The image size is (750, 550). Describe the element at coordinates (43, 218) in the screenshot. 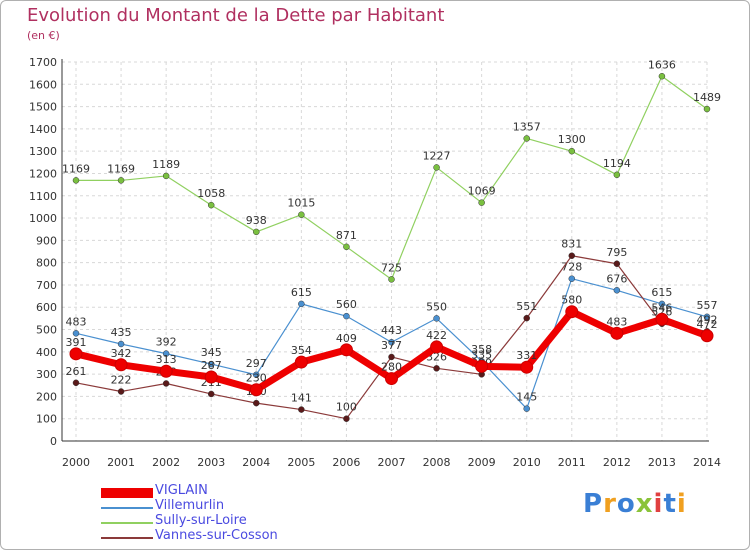

I see `y-tick-label: 1000` at that location.